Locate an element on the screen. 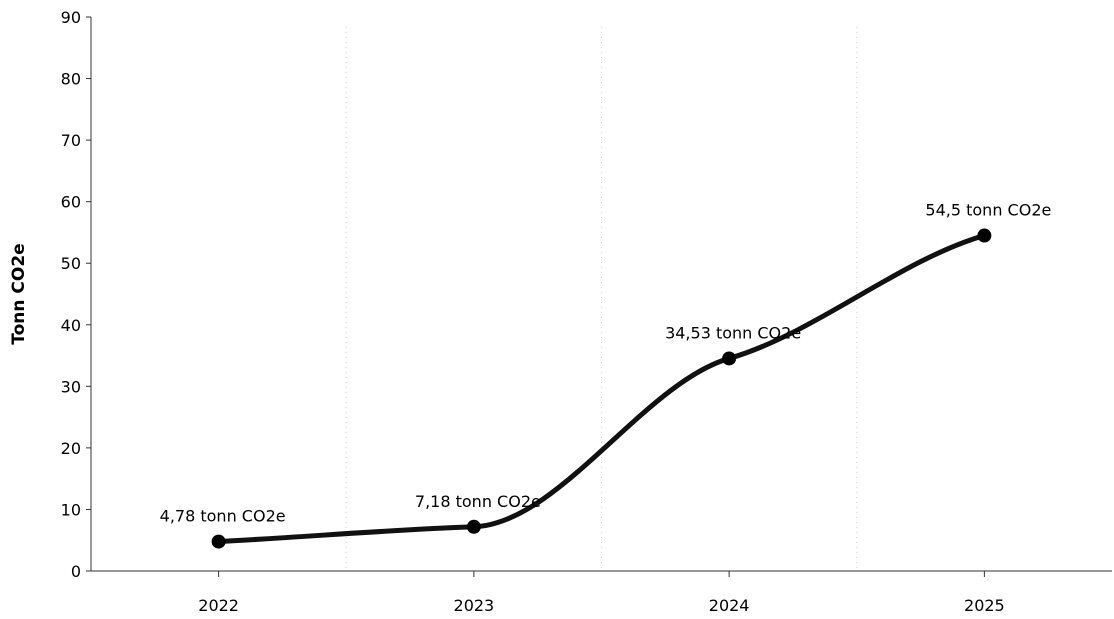 The height and width of the screenshot is (619, 1114). x-tick-label: 2025 is located at coordinates (984, 605).